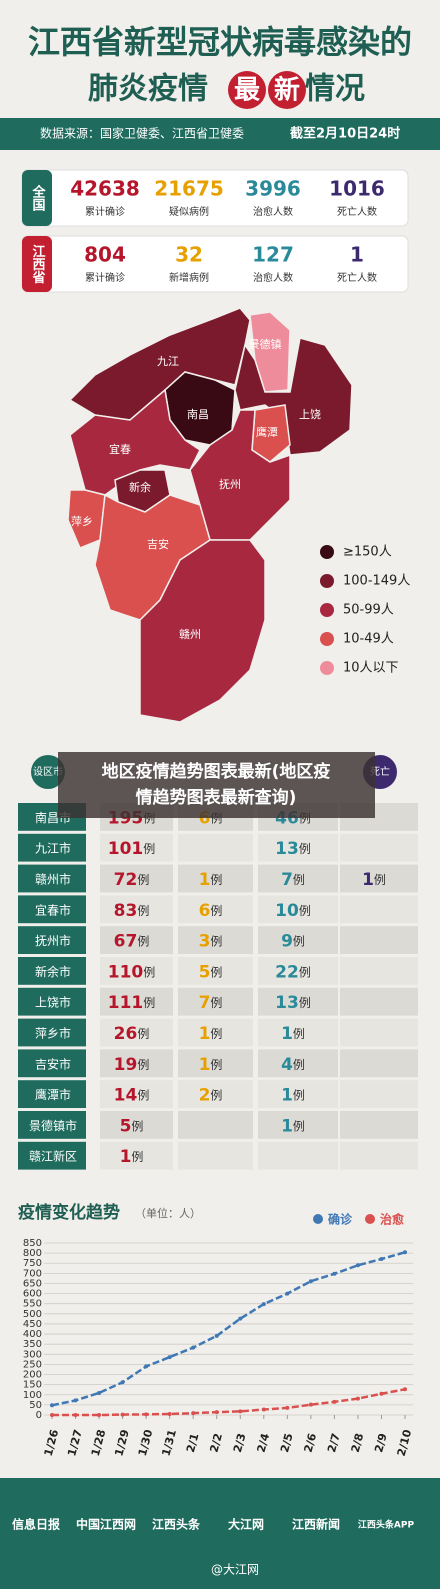 The width and height of the screenshot is (440, 1589). I want to click on city-name: 九江市, so click(53, 848).